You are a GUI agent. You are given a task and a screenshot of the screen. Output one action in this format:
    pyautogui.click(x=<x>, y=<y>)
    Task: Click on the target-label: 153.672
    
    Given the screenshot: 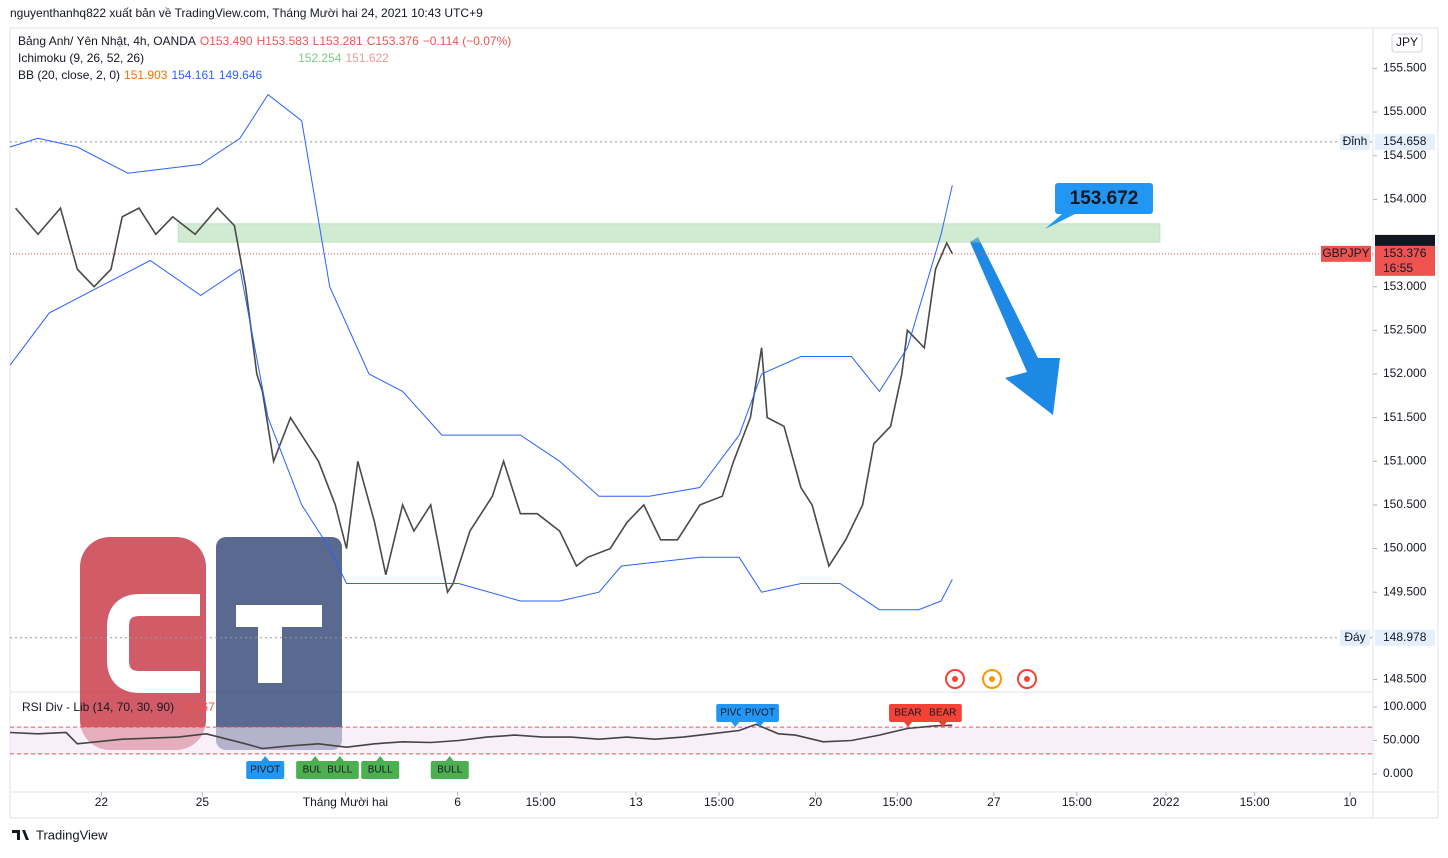 What is the action you would take?
    pyautogui.click(x=1104, y=198)
    